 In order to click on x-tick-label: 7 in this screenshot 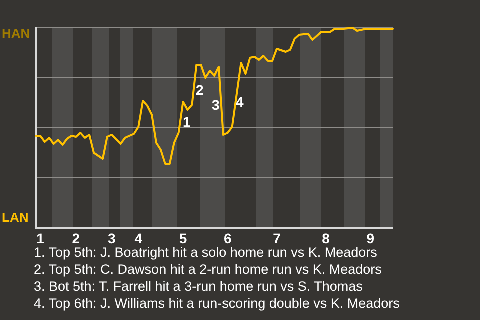, I will do `click(277, 238)`.